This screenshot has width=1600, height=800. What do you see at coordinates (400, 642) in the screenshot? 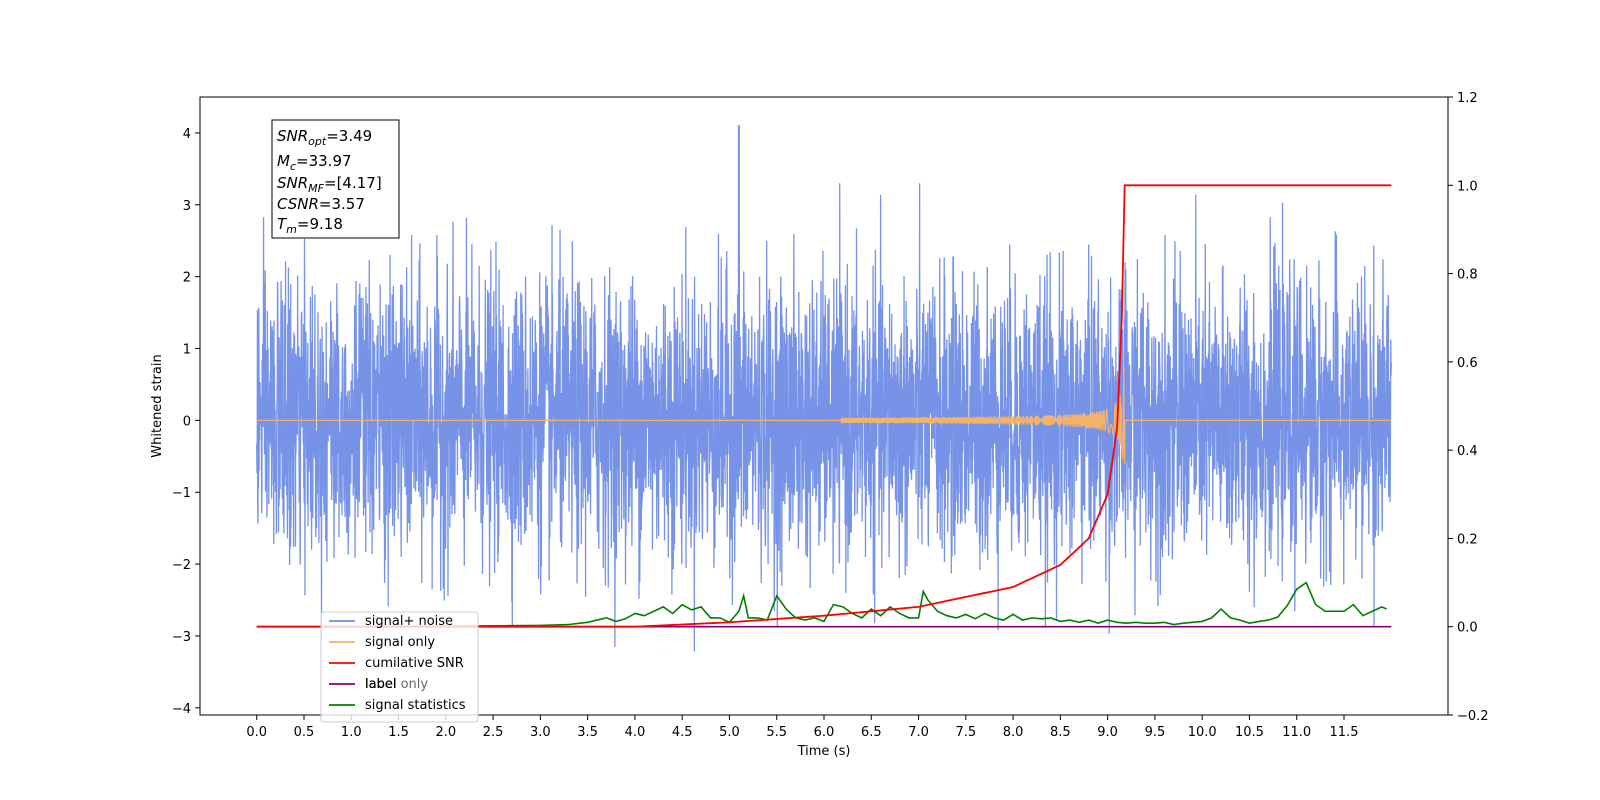
I see `legend-label: signal only` at bounding box center [400, 642].